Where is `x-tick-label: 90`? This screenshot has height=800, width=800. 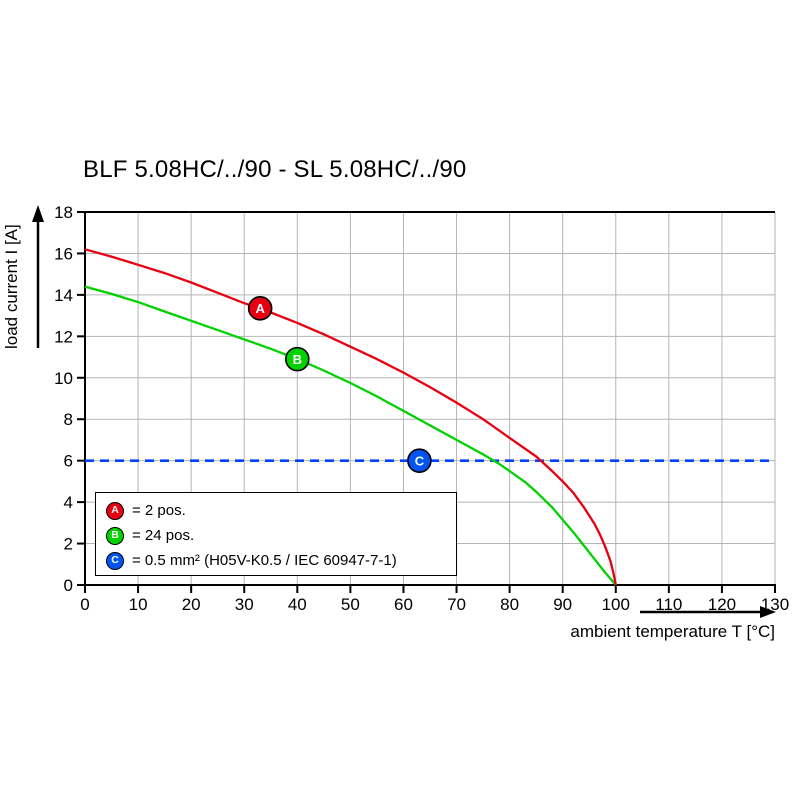 x-tick-label: 90 is located at coordinates (562, 604).